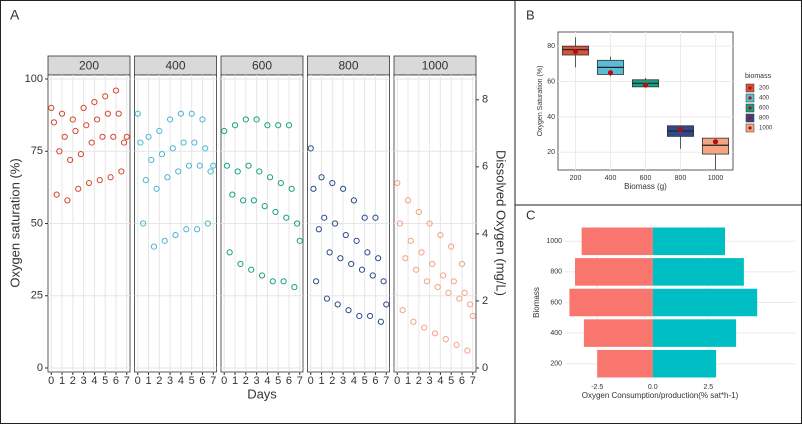 This screenshot has width=802, height=424. Describe the element at coordinates (766, 129) in the screenshot. I see `legend-label: 1000` at that location.